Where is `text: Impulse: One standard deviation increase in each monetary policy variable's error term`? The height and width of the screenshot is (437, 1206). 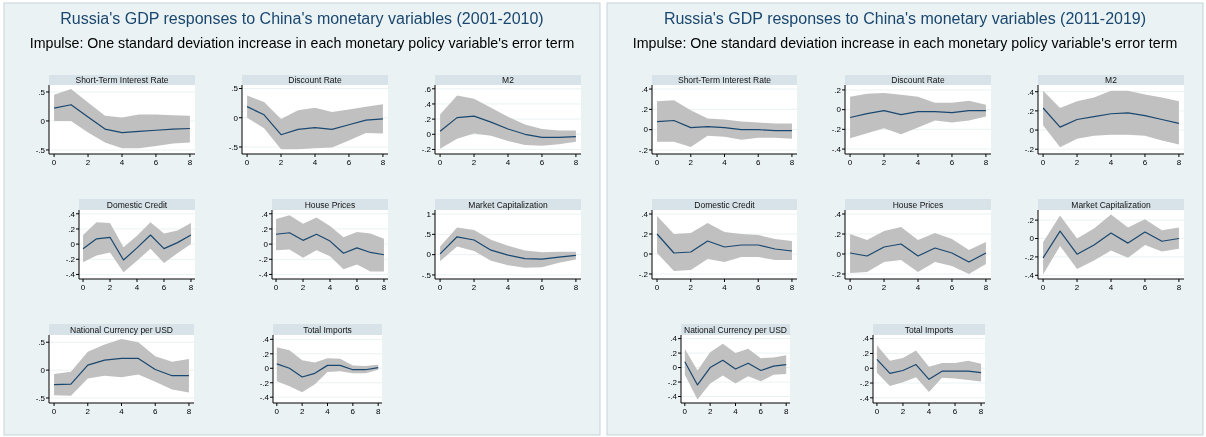 text: Impulse: One standard deviation increase in each monetary policy variable's error term is located at coordinates (905, 43).